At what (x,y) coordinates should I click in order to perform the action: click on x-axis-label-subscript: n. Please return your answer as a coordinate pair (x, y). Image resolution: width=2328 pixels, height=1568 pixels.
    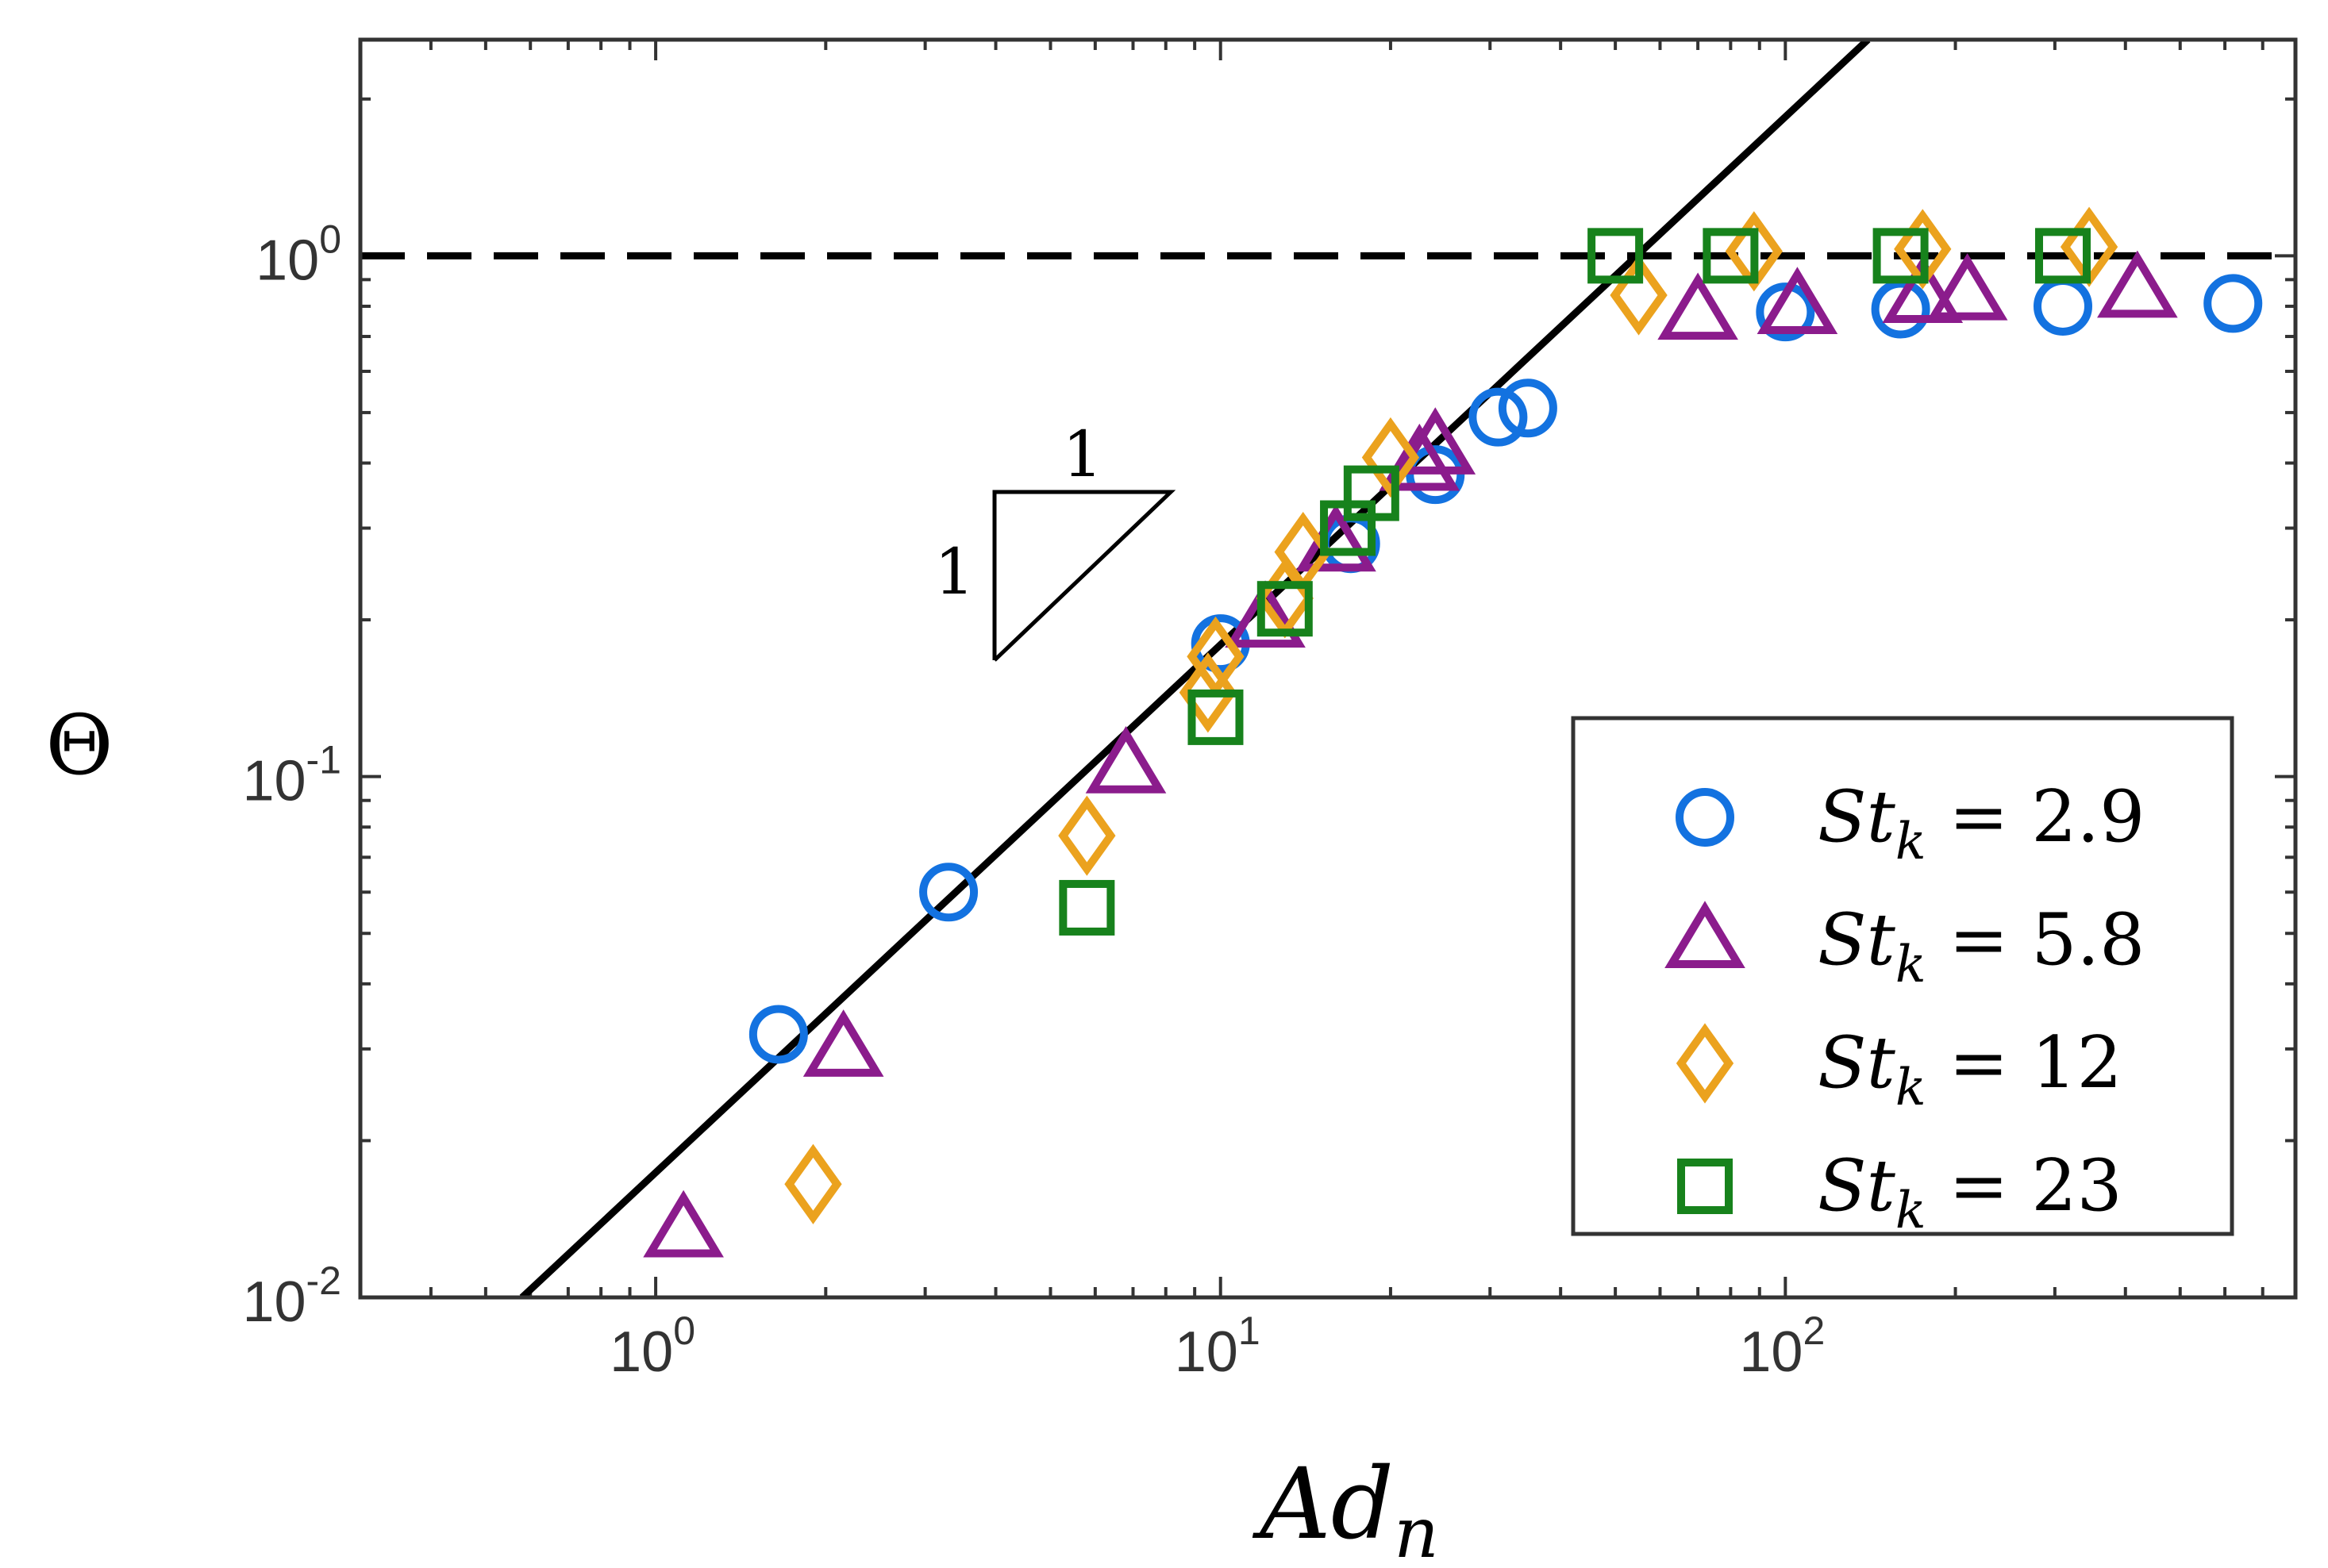
    Looking at the image, I should click on (1416, 1530).